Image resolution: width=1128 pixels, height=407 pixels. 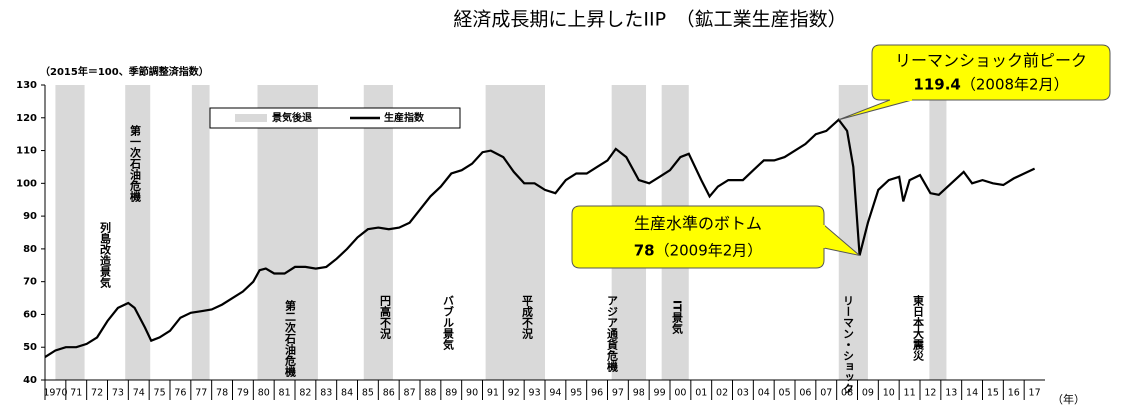 What do you see at coordinates (709, 250) in the screenshot?
I see `callout-date: （2009年2月）` at bounding box center [709, 250].